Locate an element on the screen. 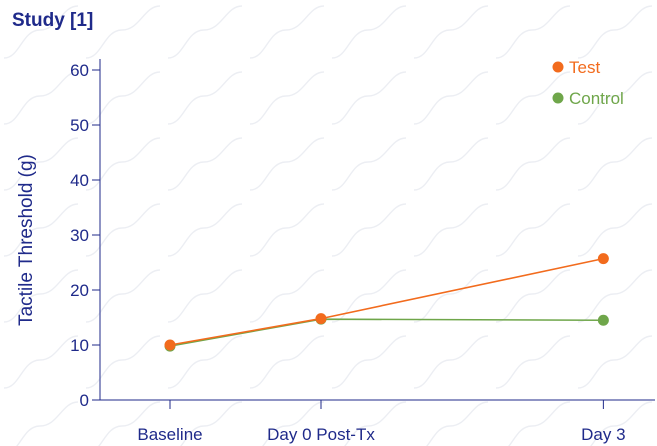 This screenshot has width=657, height=446. series-line-control is located at coordinates (386, 332).